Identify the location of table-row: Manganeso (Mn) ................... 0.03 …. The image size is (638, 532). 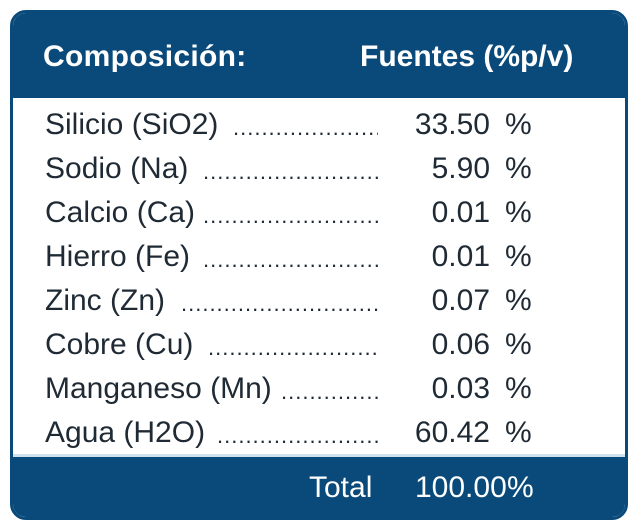
(319, 394).